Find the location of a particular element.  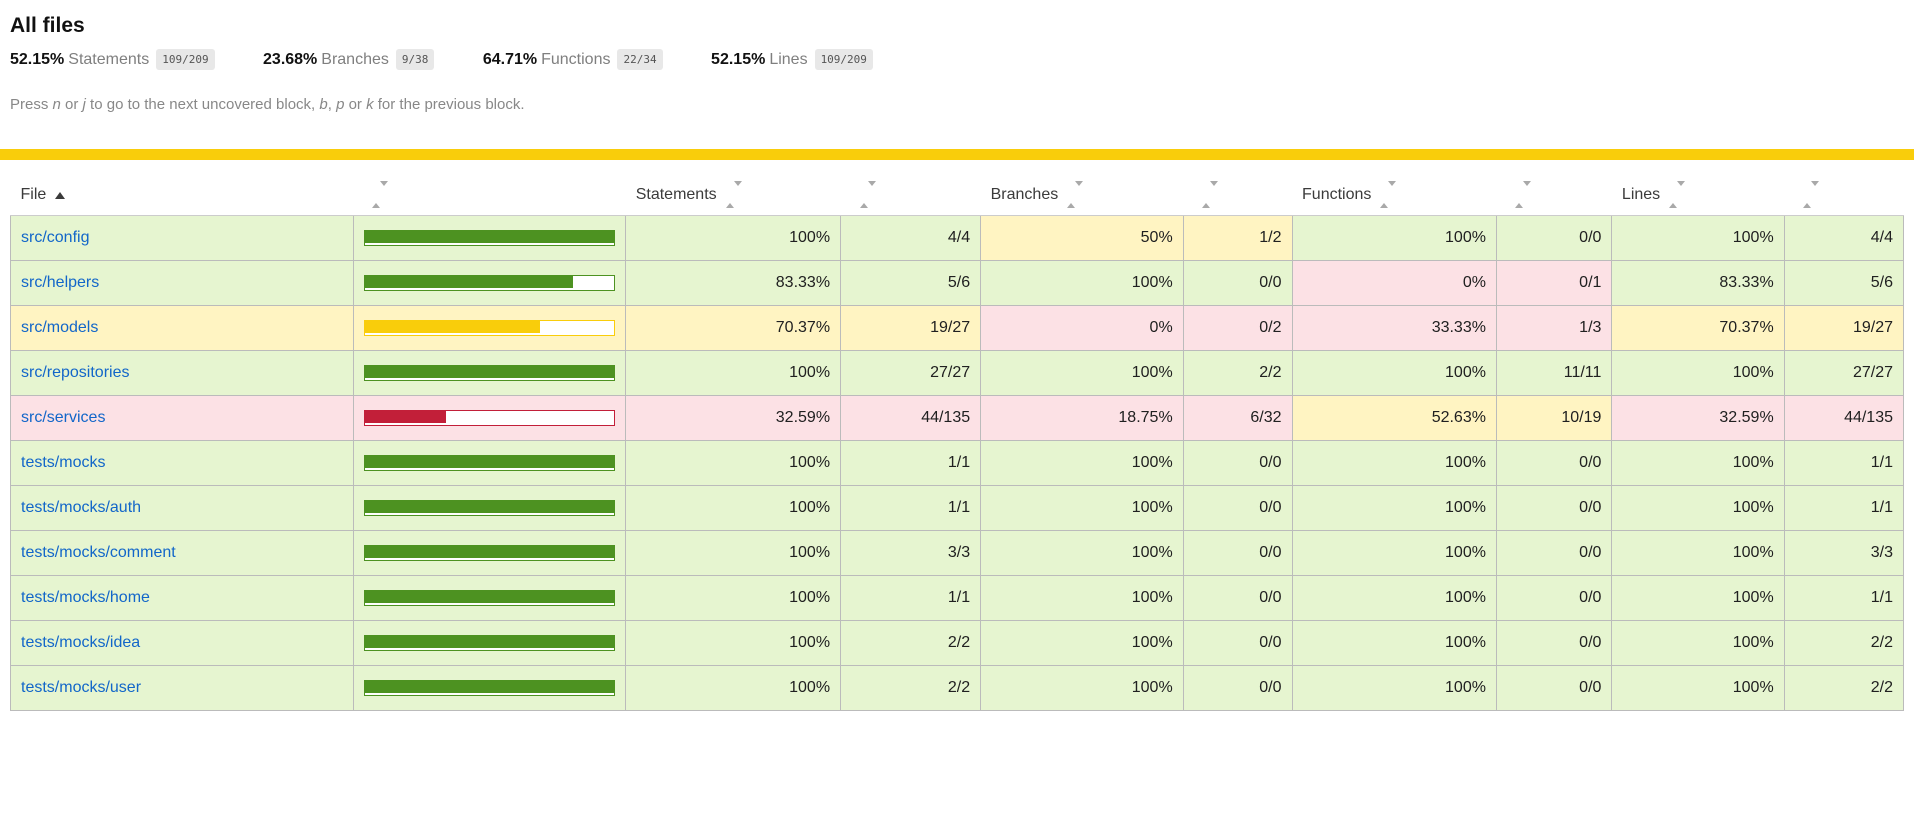

file-cell: tests/mocks/home is located at coordinates (182, 598).